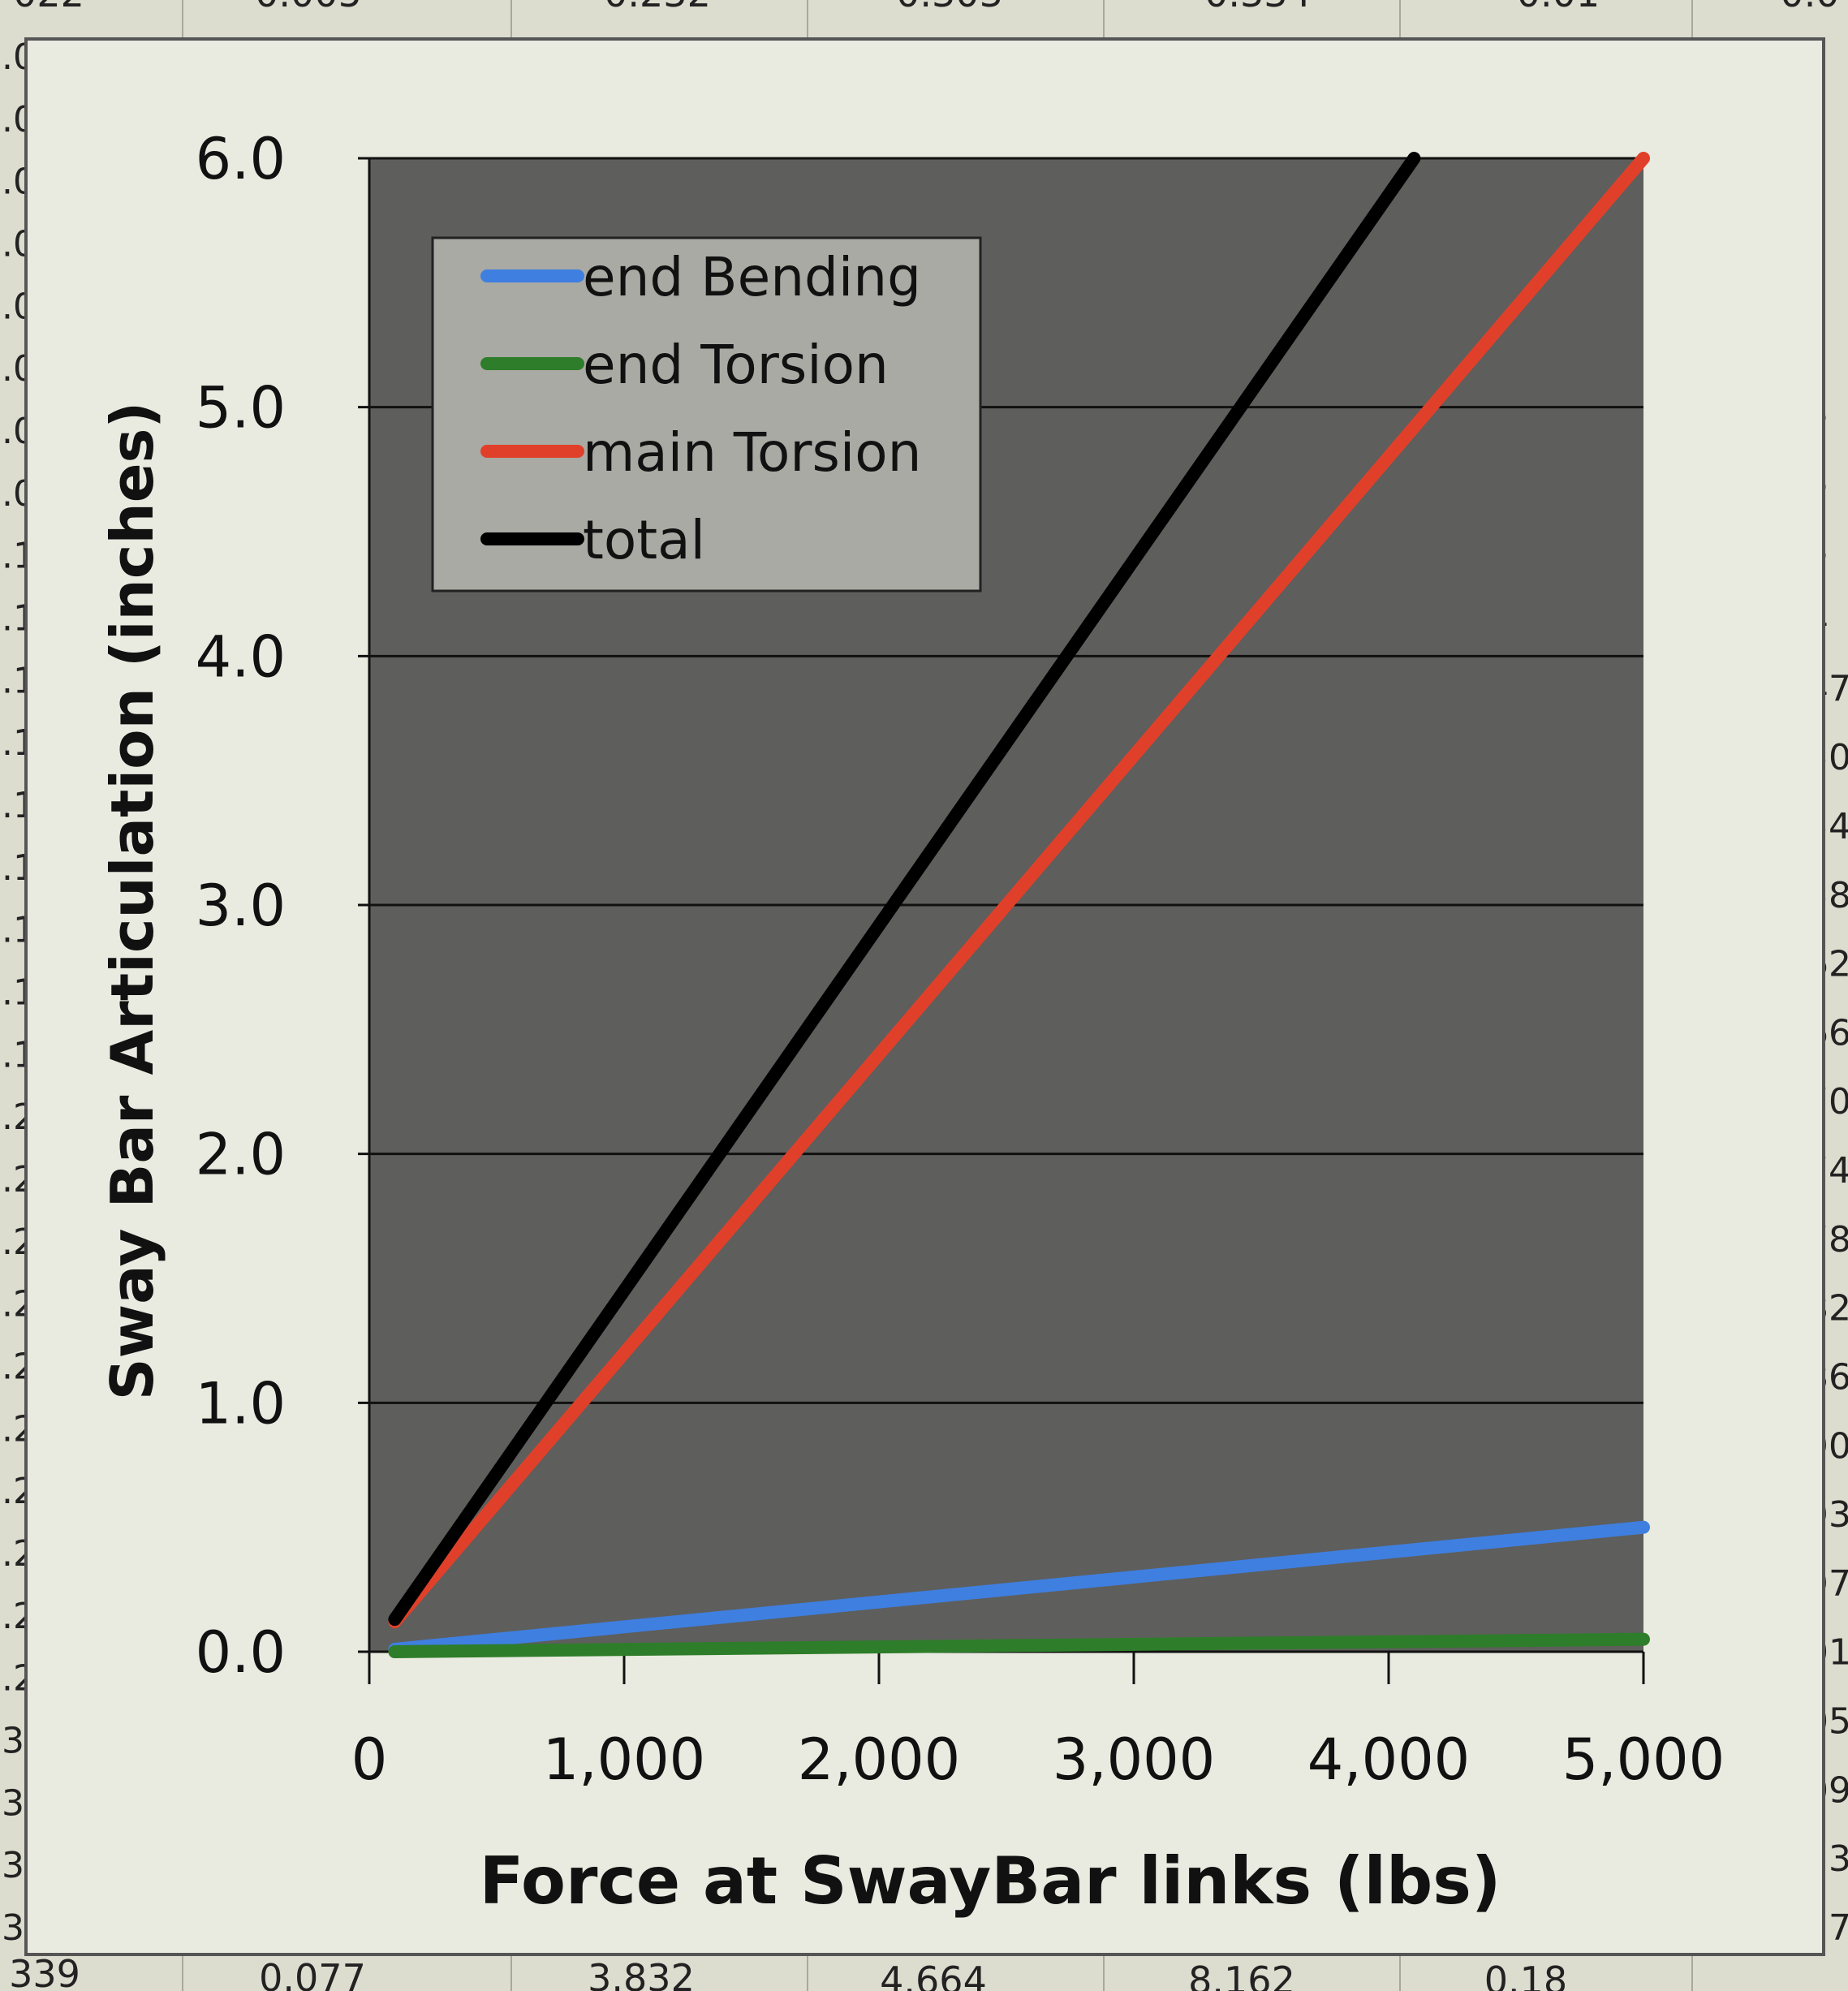 The width and height of the screenshot is (1848, 1991). Describe the element at coordinates (752, 277) in the screenshot. I see `legend-label-end-bending: end Bending` at that location.